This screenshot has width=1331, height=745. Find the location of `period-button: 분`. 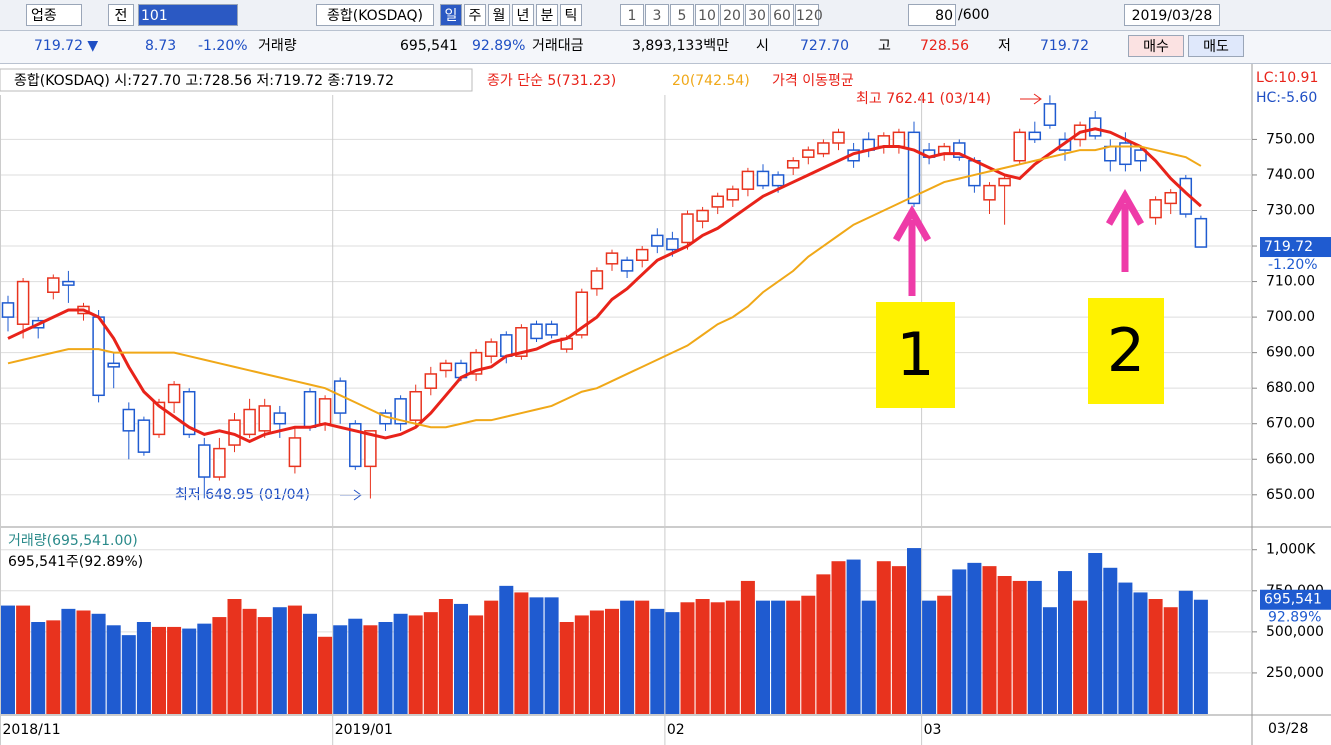

period-button: 분 is located at coordinates (547, 15).